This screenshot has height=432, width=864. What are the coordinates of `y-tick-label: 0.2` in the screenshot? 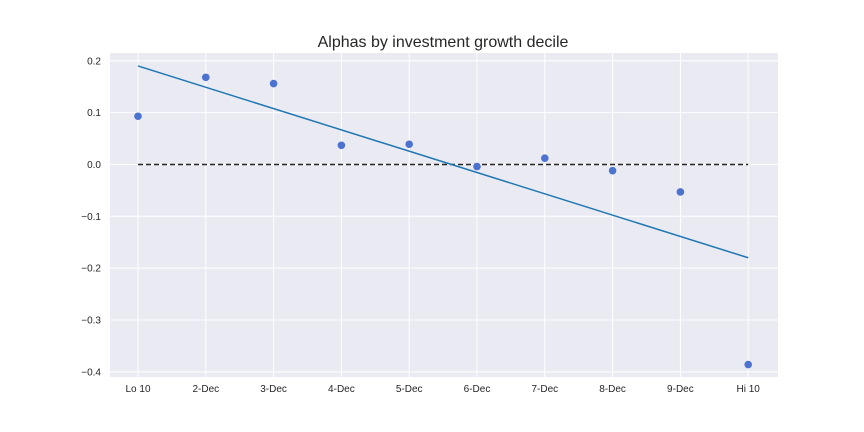 It's located at (94, 61).